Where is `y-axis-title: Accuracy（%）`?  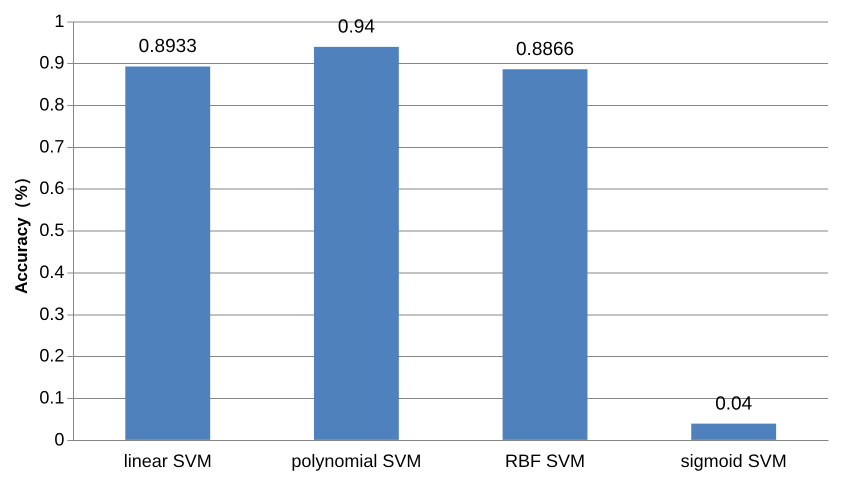
y-axis-title: Accuracy（%） is located at coordinates (21, 231).